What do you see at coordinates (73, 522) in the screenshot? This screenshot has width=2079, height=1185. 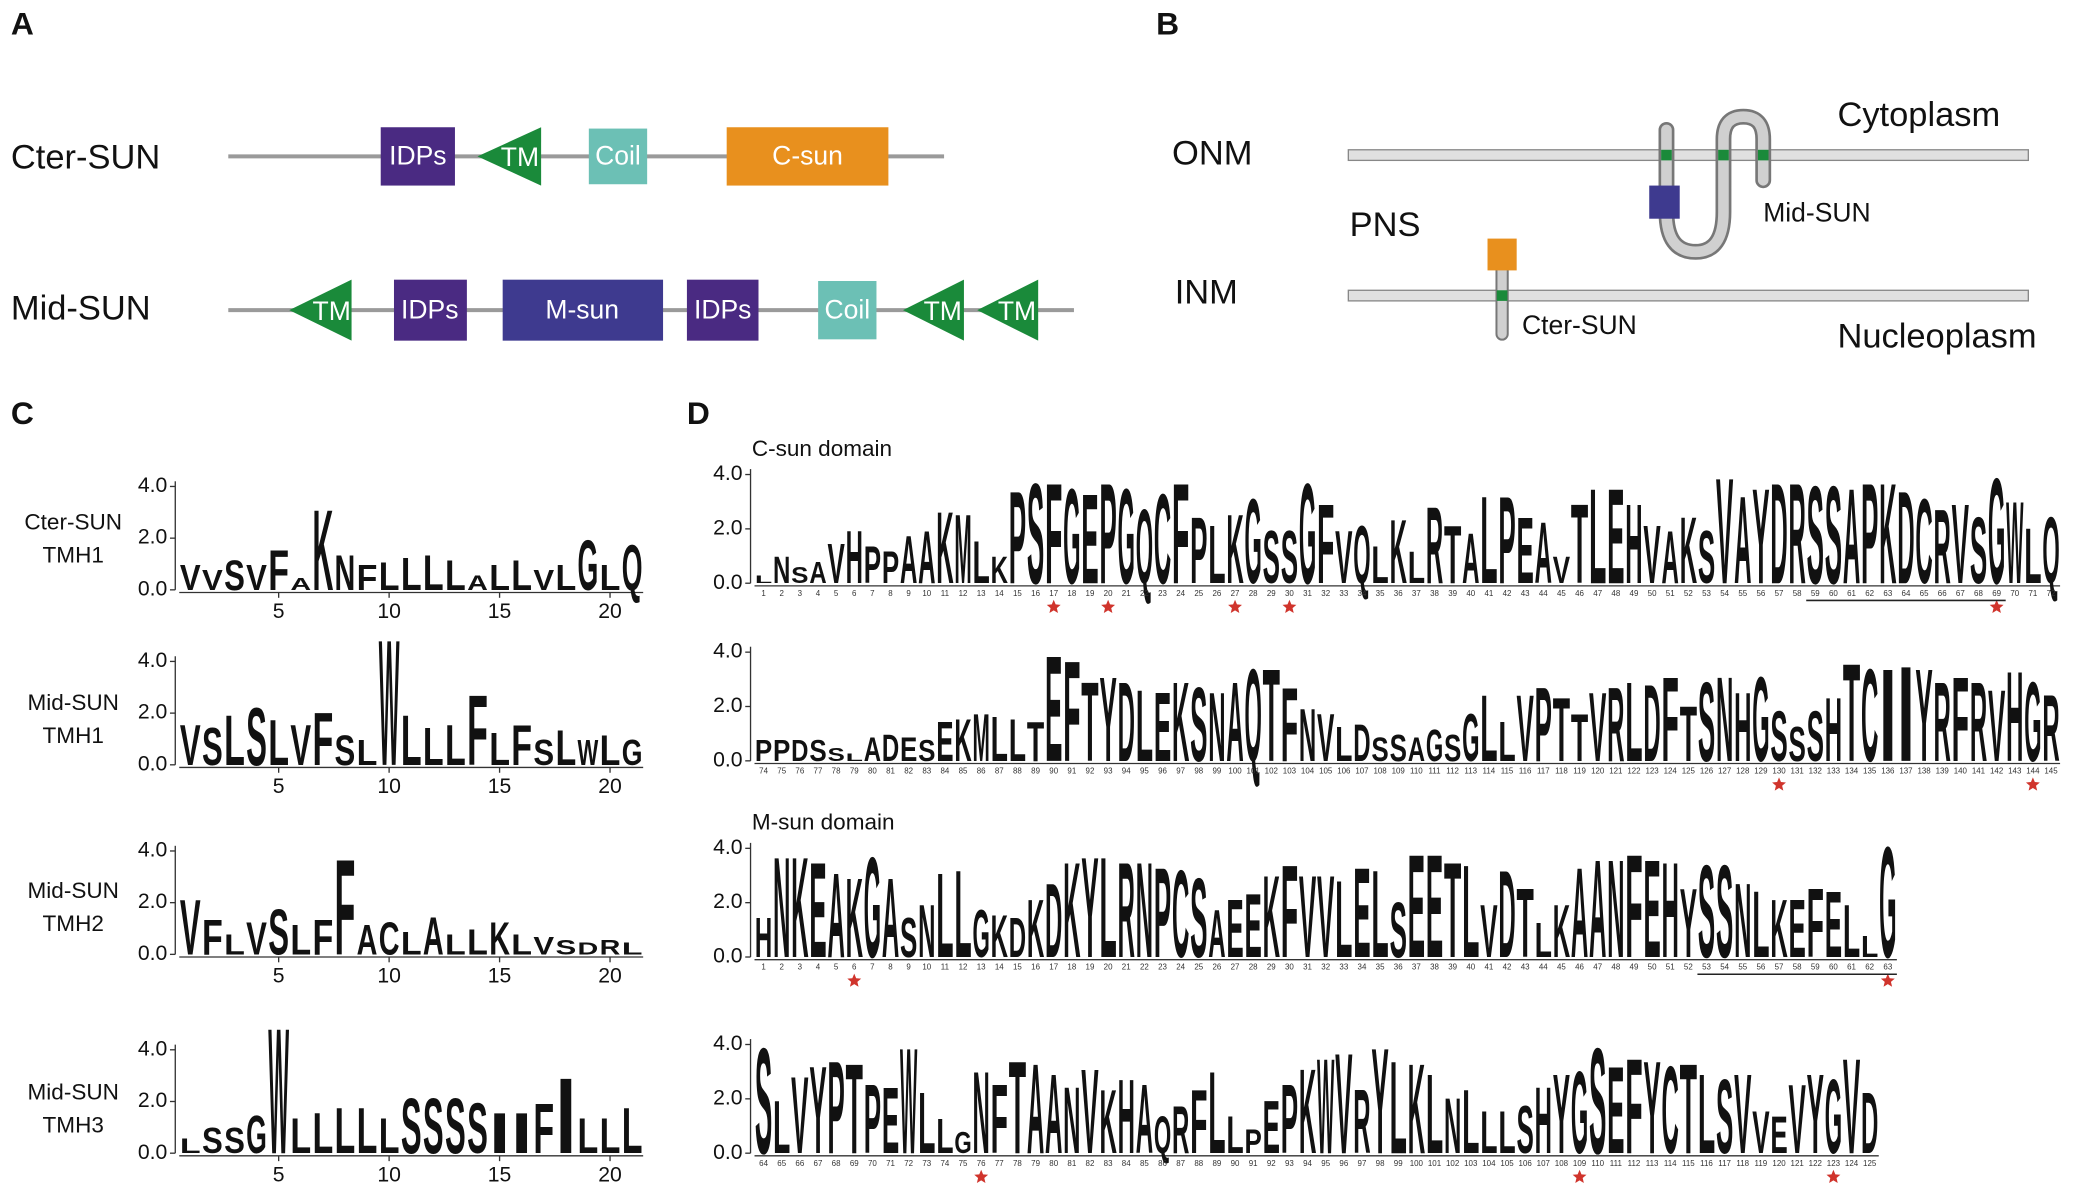 I see `logo-label: Cter-SUN` at bounding box center [73, 522].